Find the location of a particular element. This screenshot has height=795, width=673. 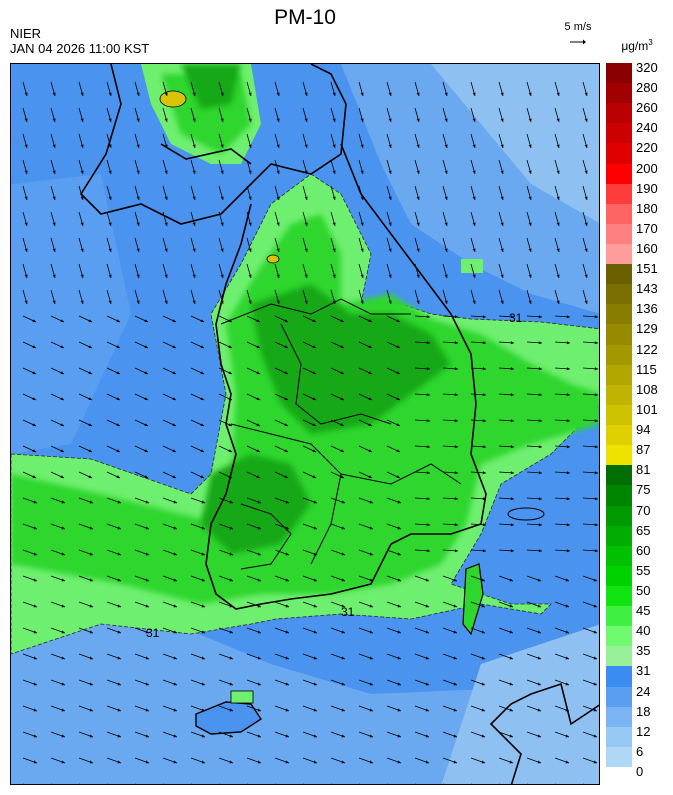

coastline-north-shore is located at coordinates (206, 154).